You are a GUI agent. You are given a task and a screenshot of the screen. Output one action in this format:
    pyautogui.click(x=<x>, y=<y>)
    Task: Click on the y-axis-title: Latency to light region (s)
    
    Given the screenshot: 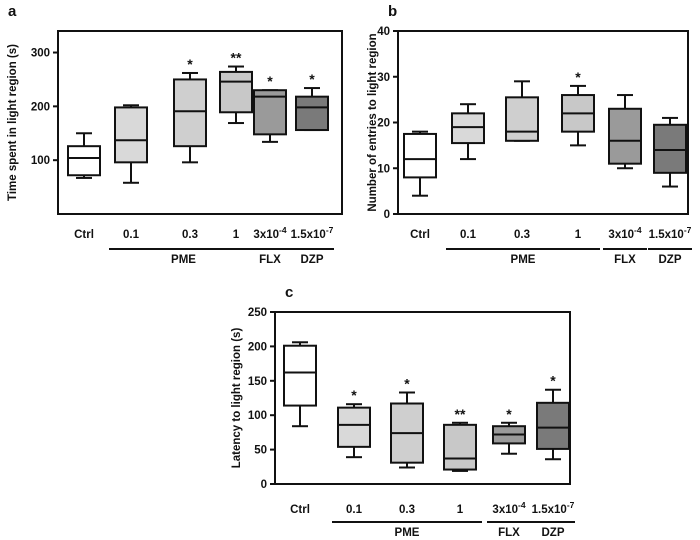 What is the action you would take?
    pyautogui.click(x=237, y=398)
    